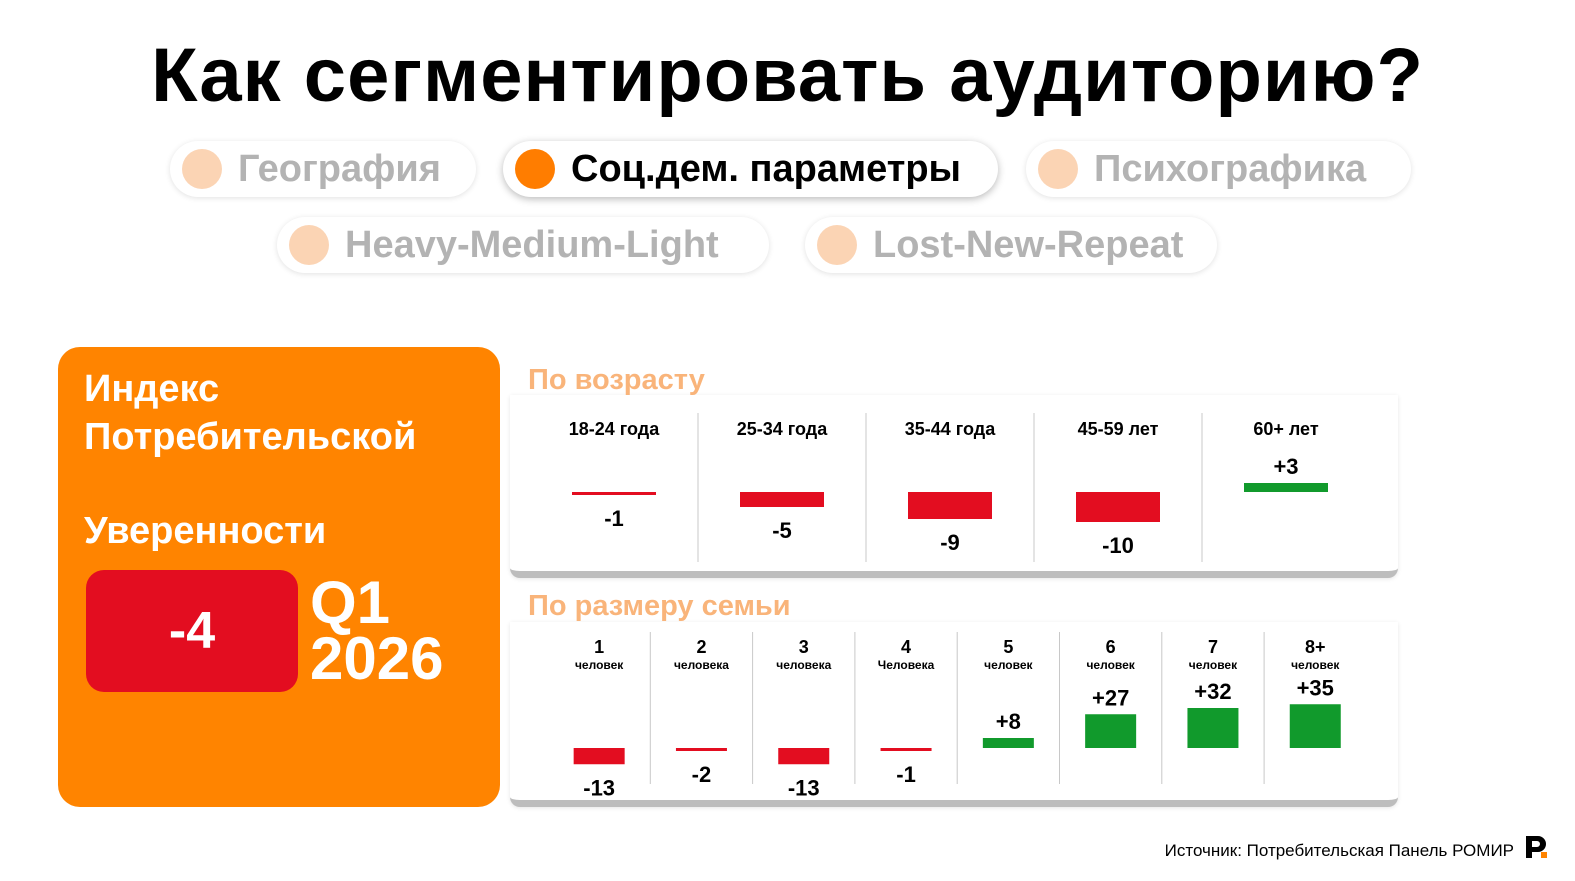  Describe the element at coordinates (1536, 847) in the screenshot. I see `romir-logo-icon` at that location.